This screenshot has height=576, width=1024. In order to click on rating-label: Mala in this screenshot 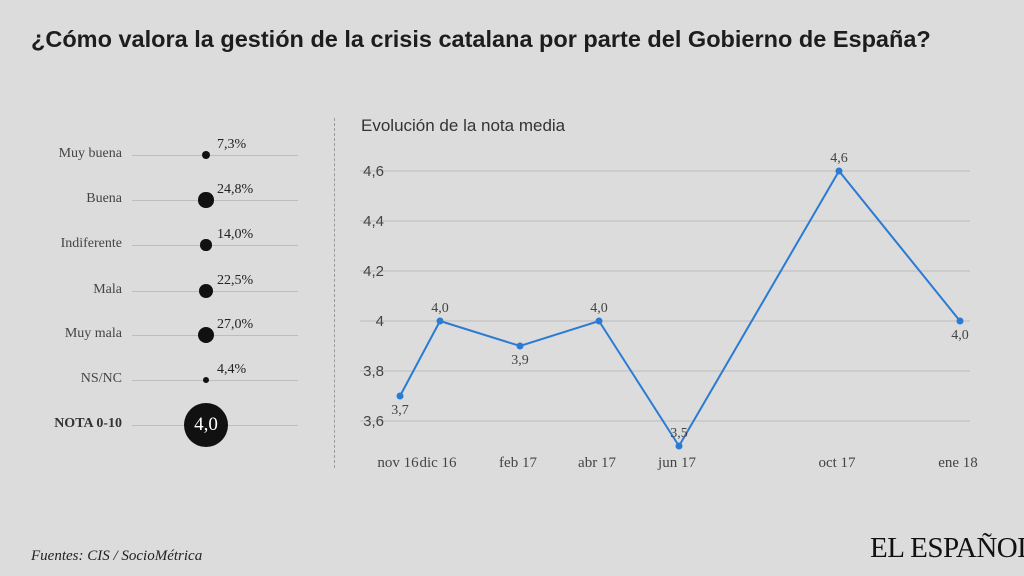, I will do `click(107, 289)`.